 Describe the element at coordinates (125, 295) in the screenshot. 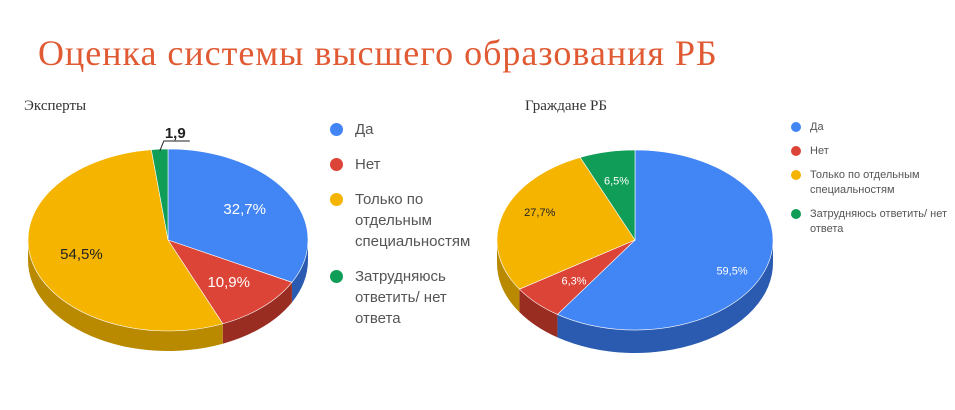

I see `slice-side-partial` at that location.